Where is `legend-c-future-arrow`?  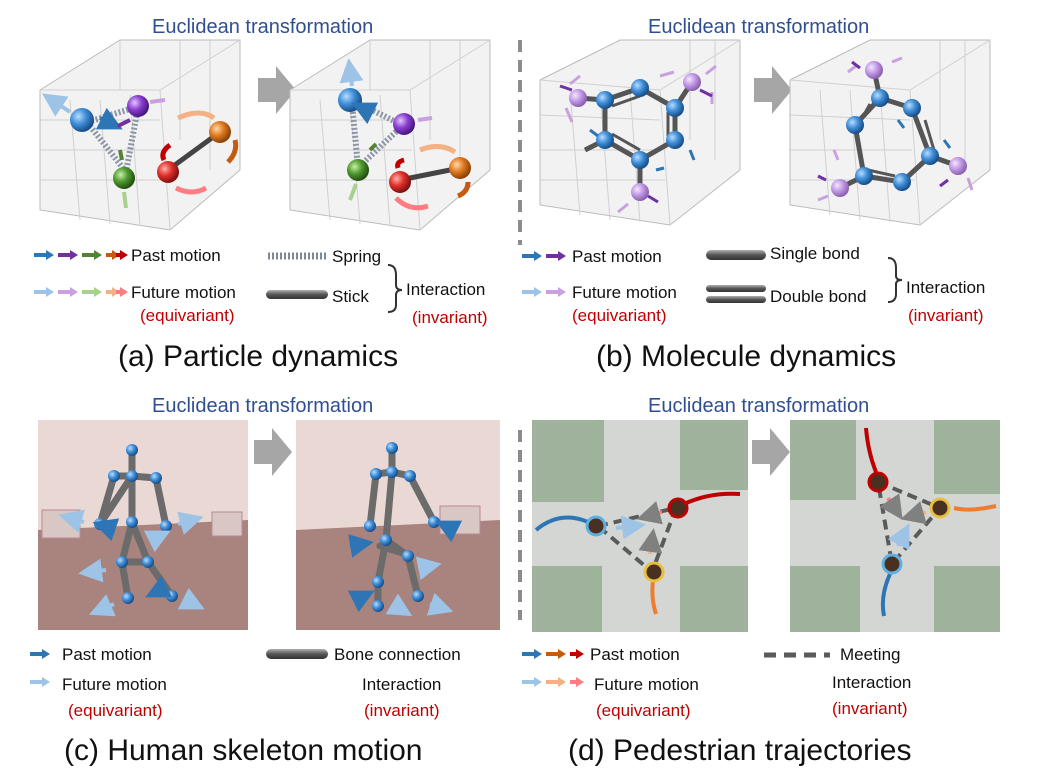
legend-c-future-arrow is located at coordinates (40, 682).